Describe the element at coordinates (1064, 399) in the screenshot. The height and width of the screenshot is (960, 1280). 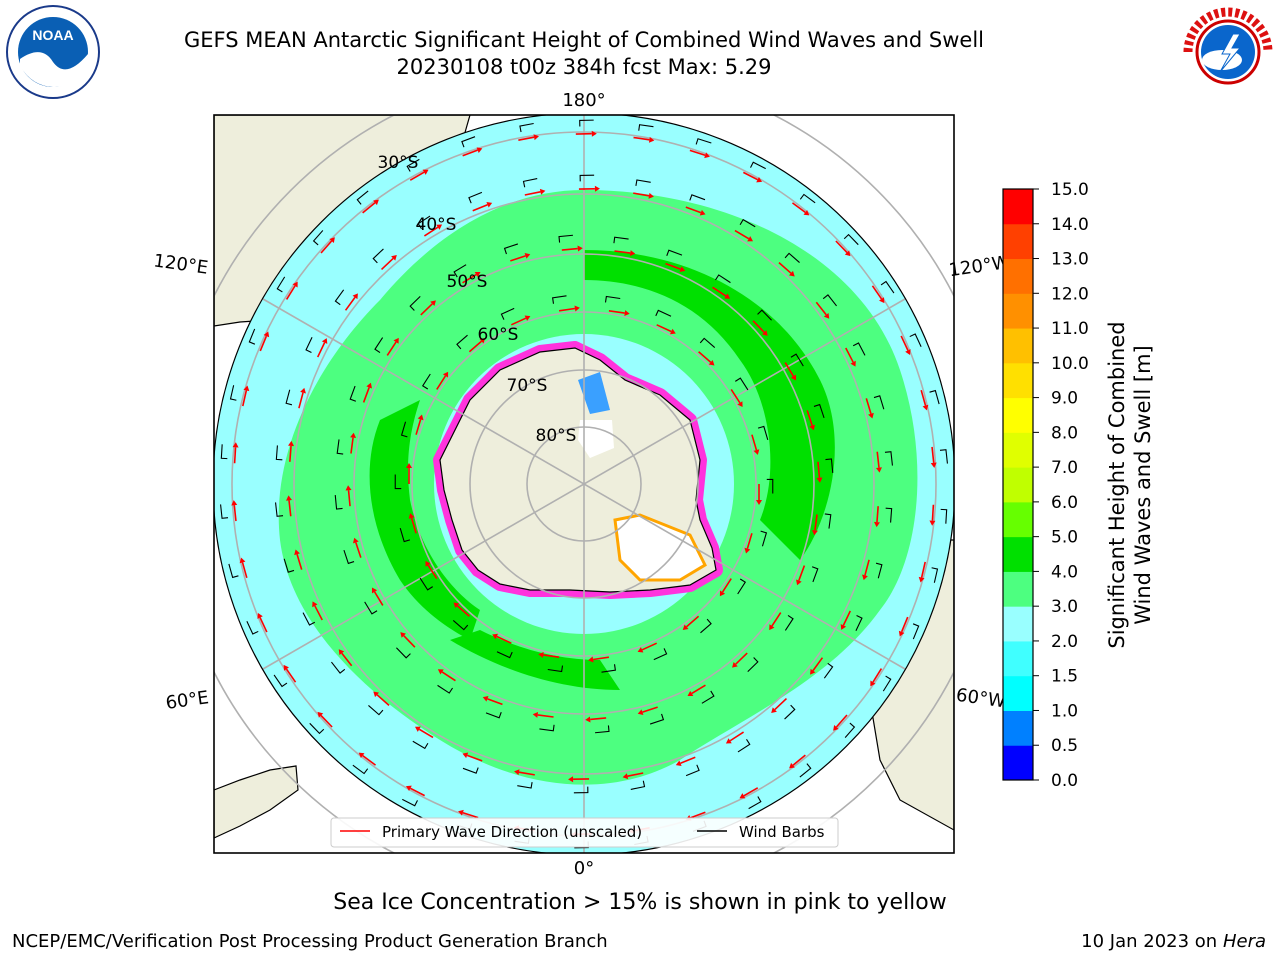
I see `colorbar-tick-label: 9.0` at that location.